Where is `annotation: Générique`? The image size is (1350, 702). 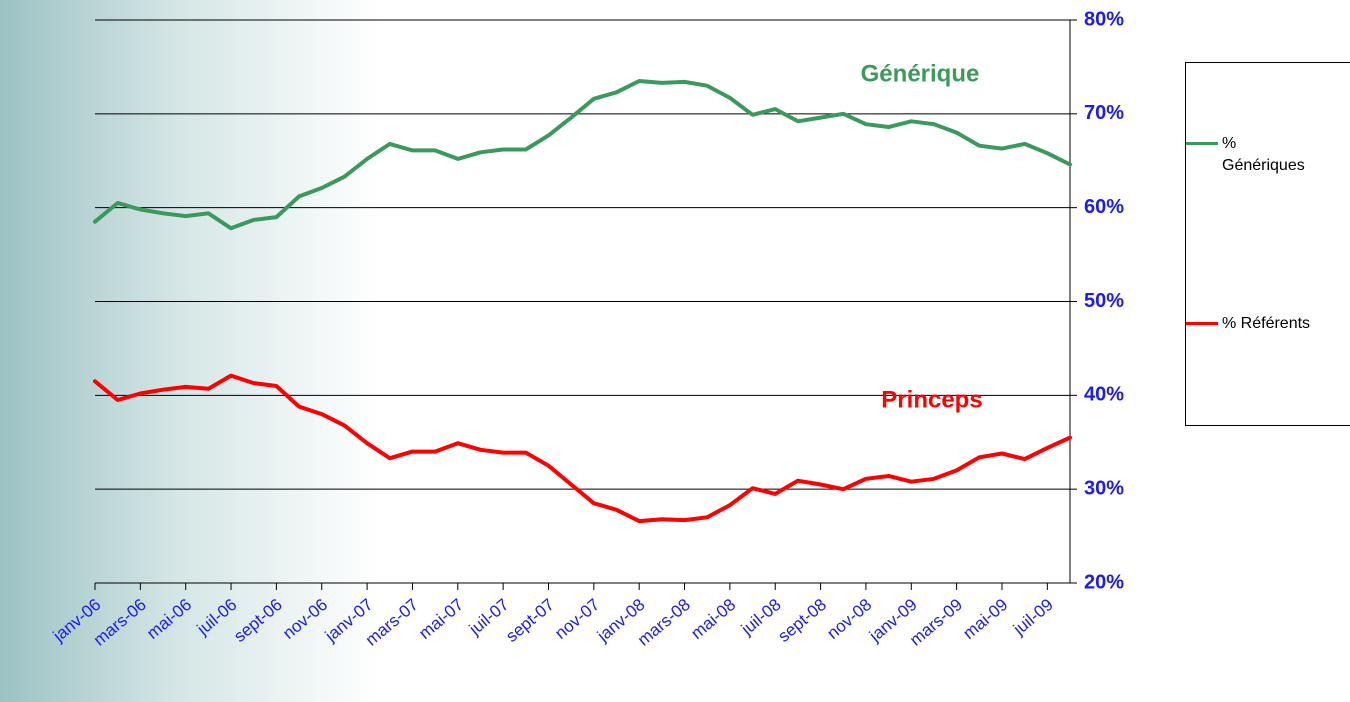
annotation: Générique is located at coordinates (920, 73).